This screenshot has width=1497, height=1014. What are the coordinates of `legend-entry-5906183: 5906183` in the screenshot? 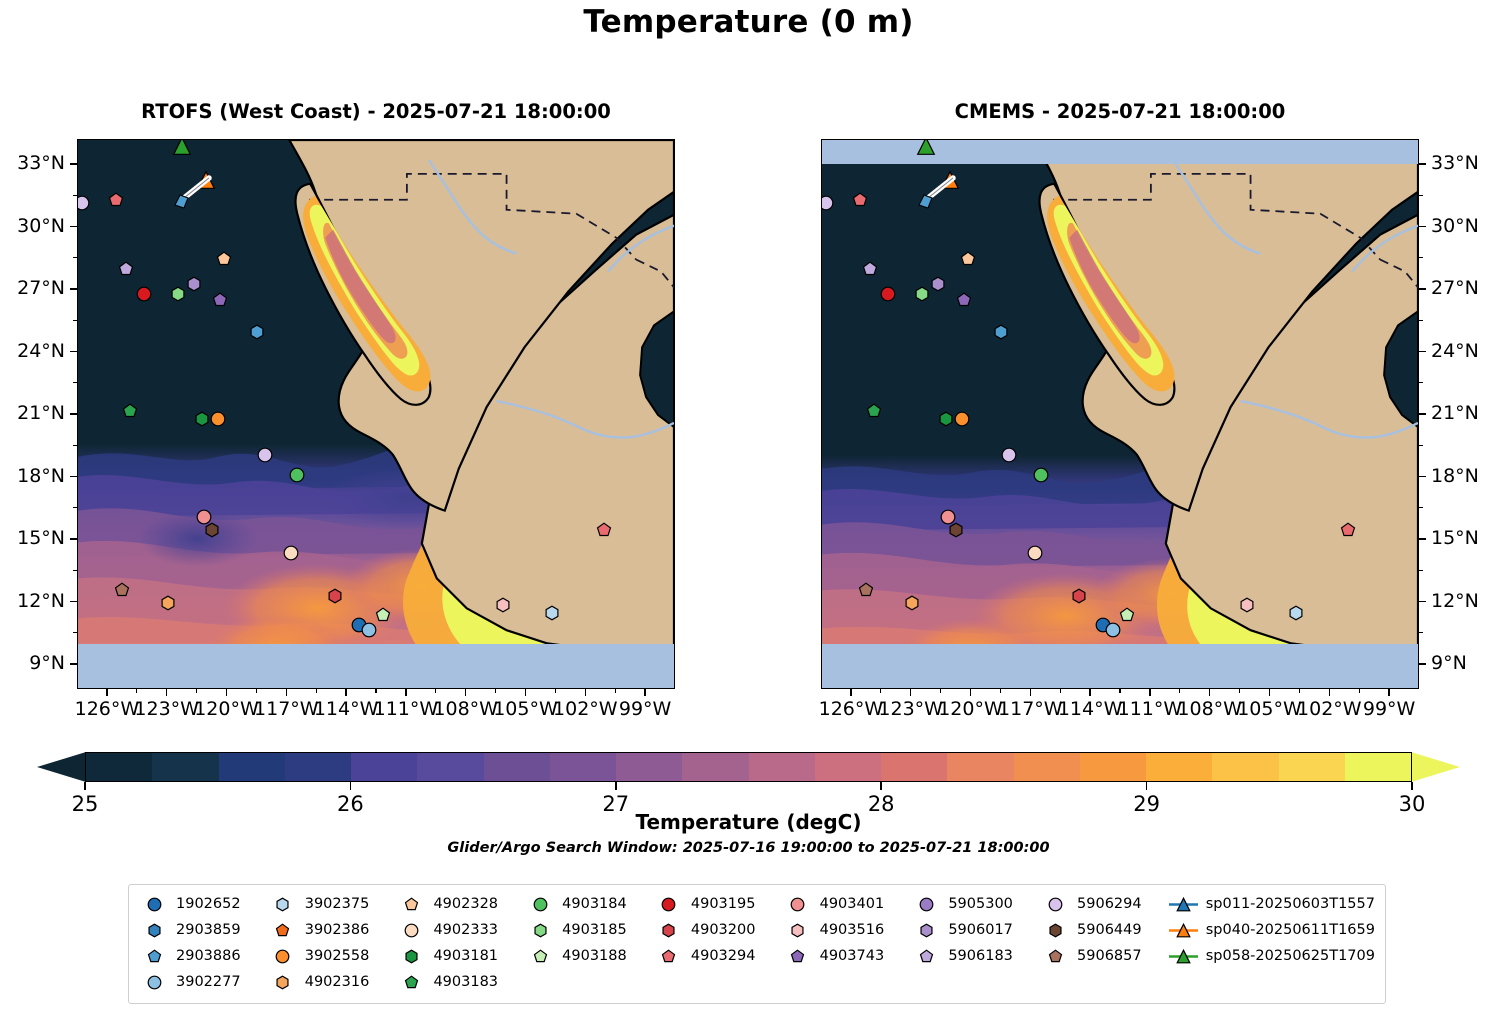 It's located at (975, 956).